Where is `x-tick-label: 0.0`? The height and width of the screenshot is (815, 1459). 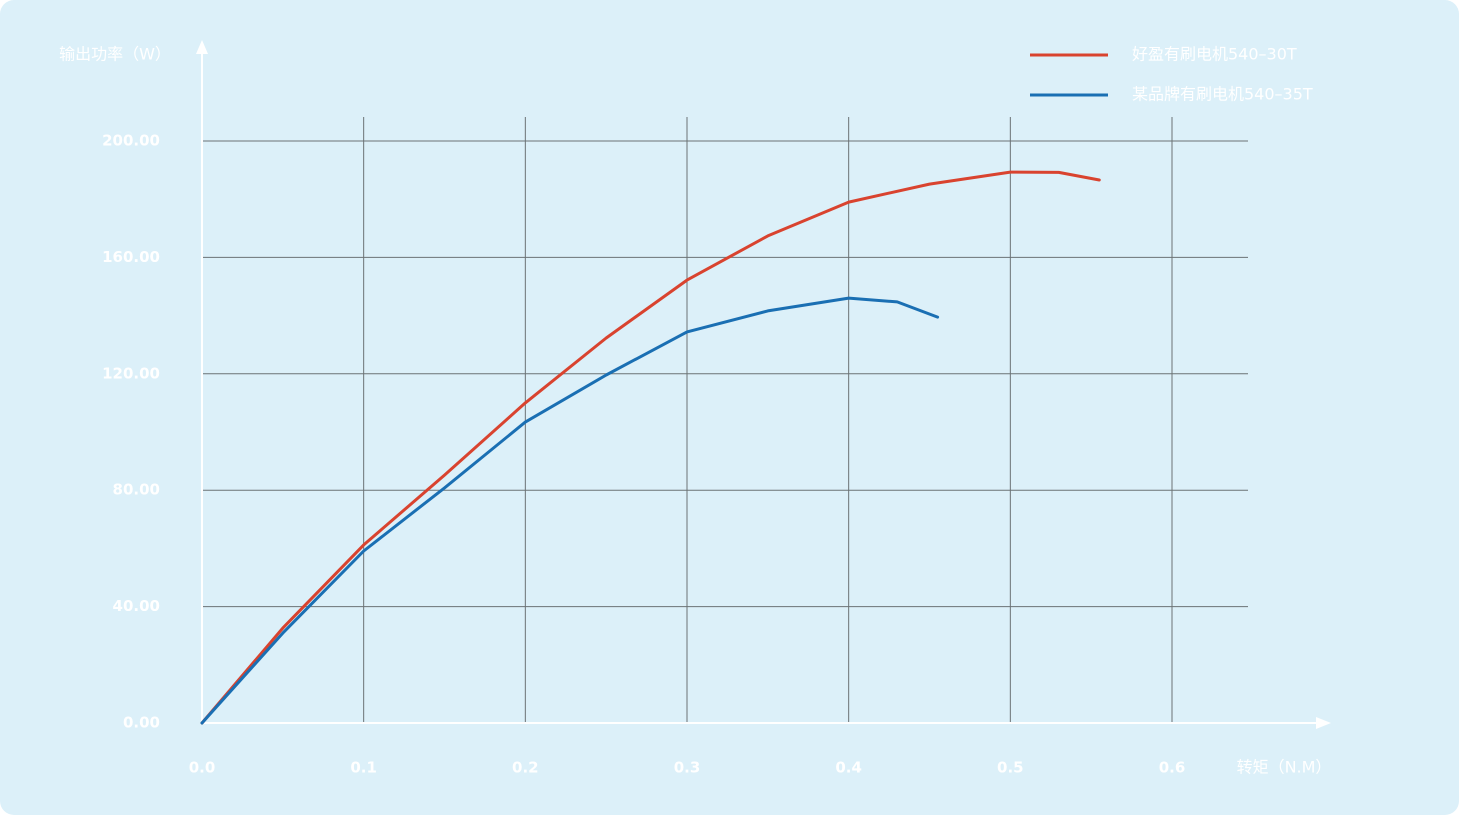 x-tick-label: 0.0 is located at coordinates (202, 768).